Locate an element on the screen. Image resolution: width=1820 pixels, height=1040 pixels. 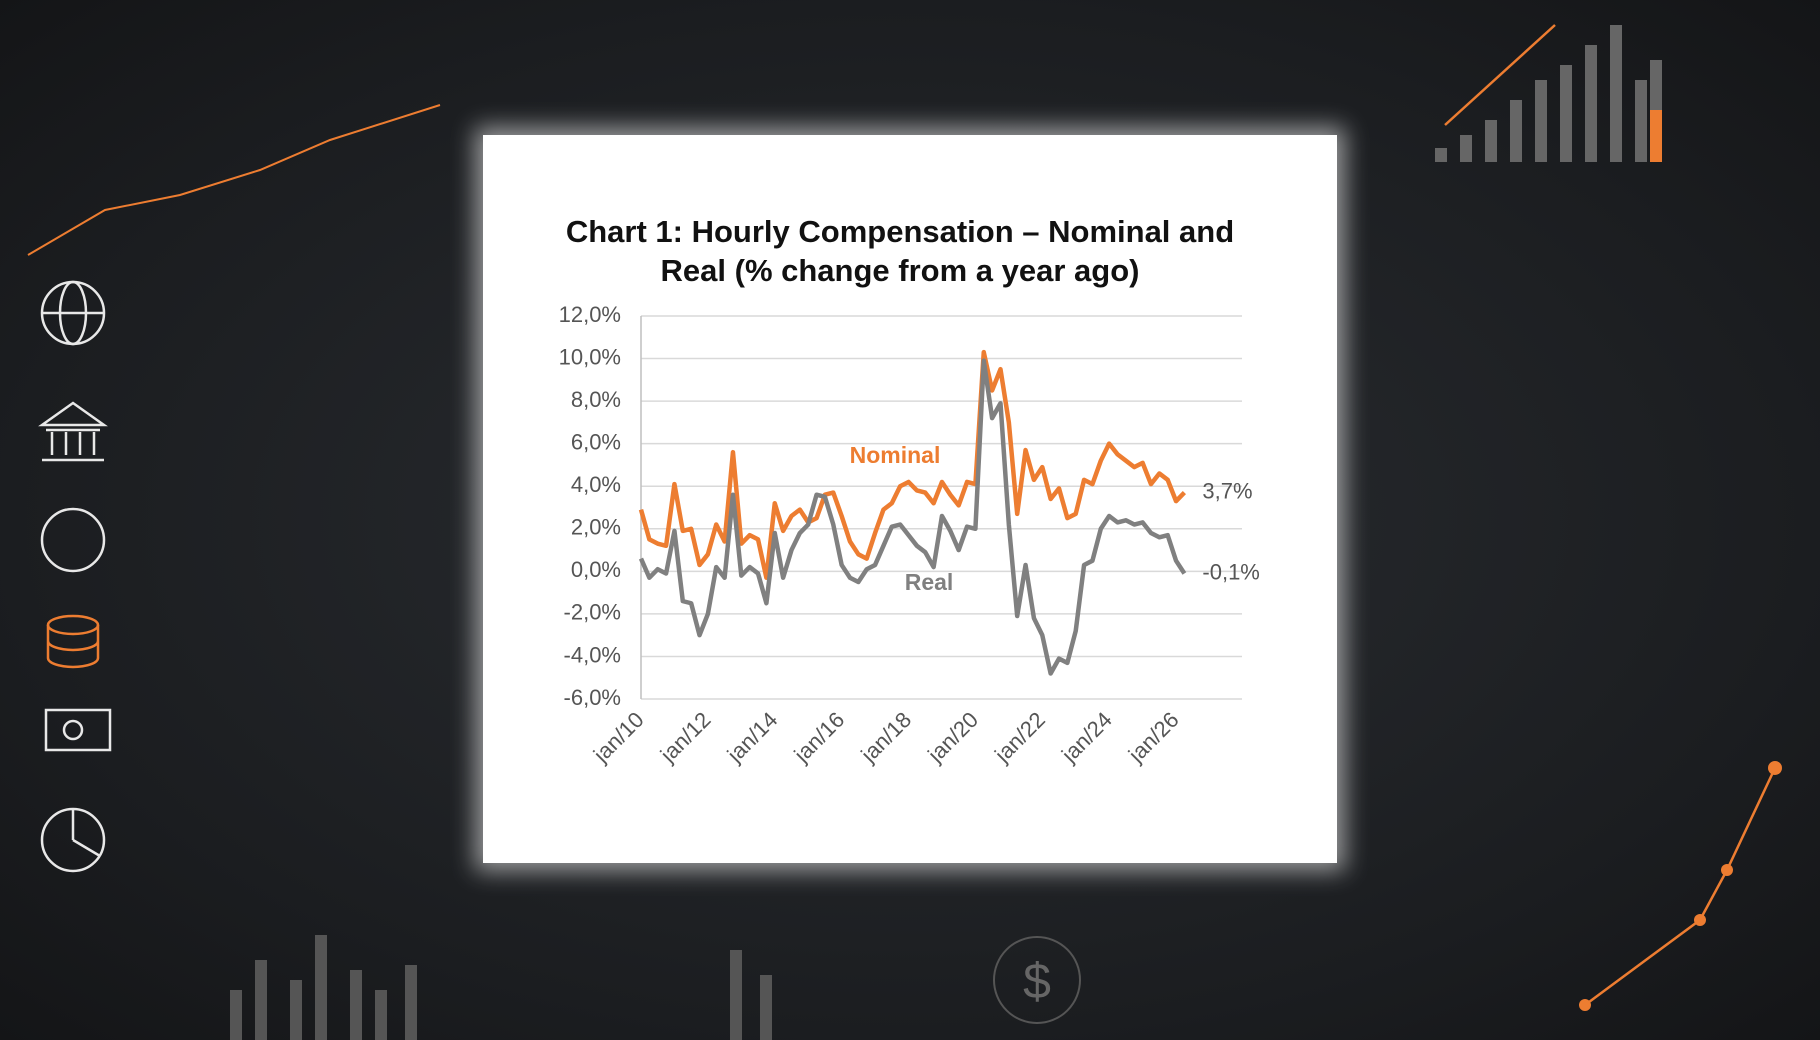
x-tick-label: jan/20 is located at coordinates (952, 737).